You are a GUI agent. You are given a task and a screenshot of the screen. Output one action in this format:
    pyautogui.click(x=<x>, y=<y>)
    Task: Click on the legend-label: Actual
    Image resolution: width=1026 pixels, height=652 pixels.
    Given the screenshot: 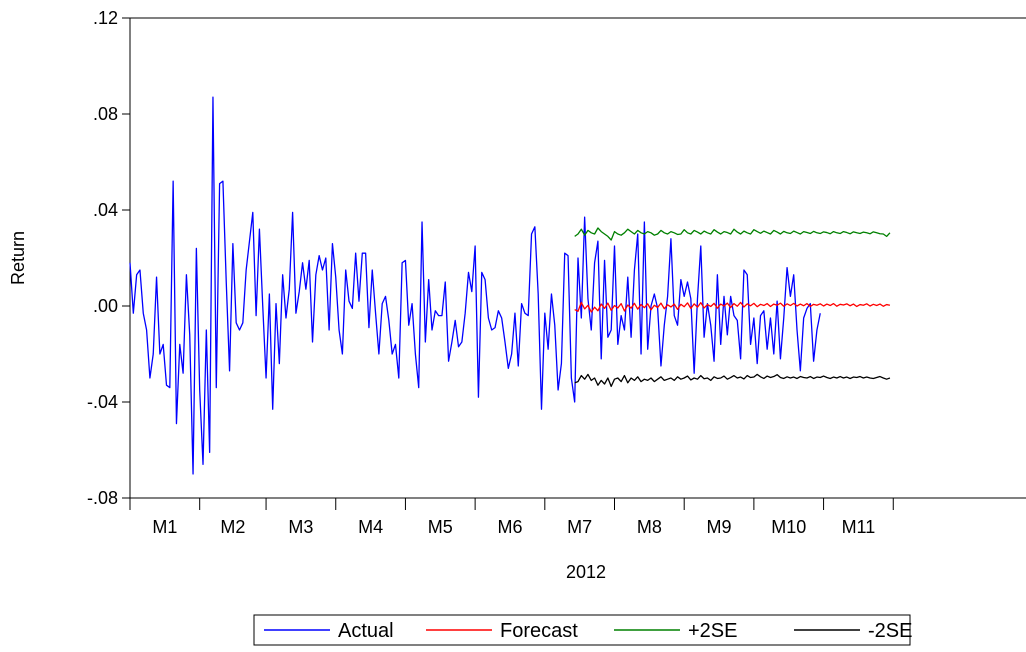 What is the action you would take?
    pyautogui.click(x=366, y=631)
    